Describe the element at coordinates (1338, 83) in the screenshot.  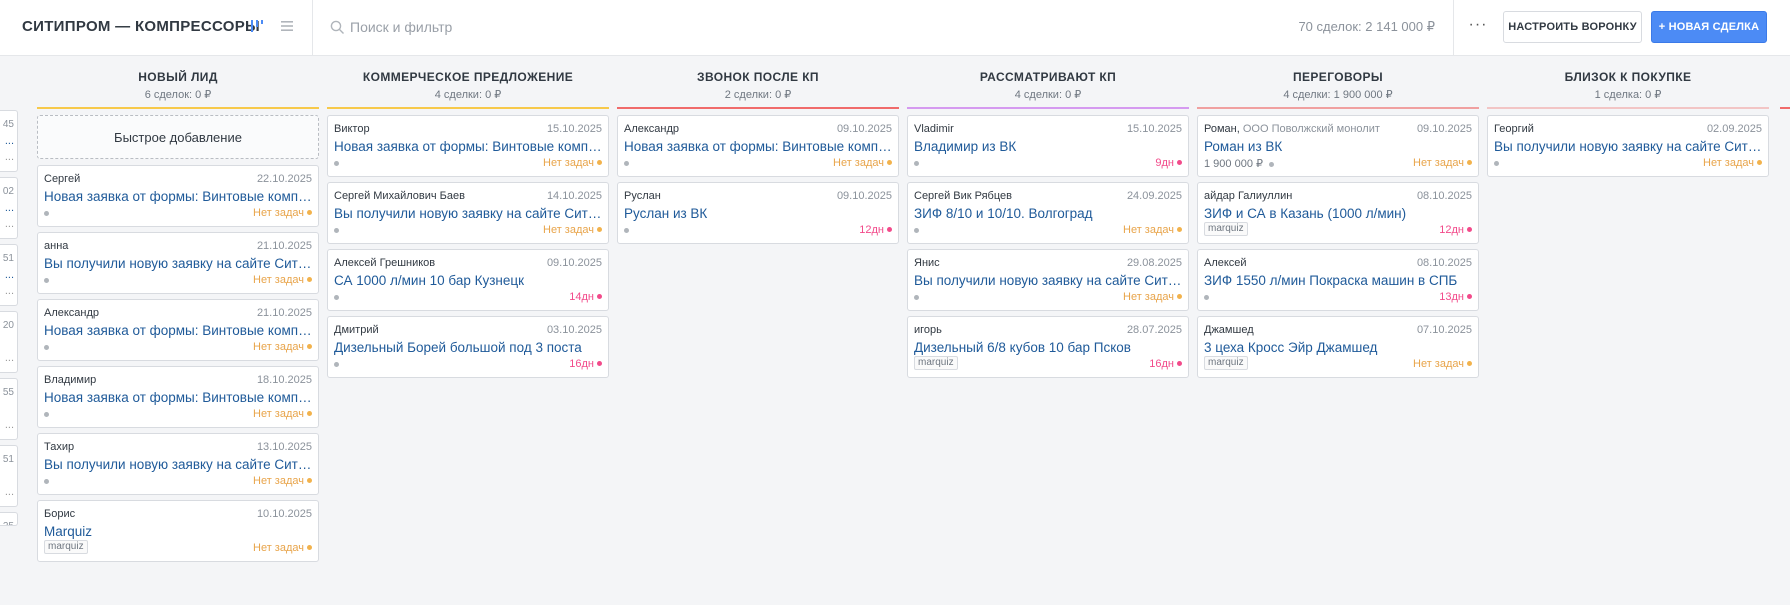
I see `column-header: ПЕРЕГОВОРЫ 4 сделки: 1 900 000 ₽` at that location.